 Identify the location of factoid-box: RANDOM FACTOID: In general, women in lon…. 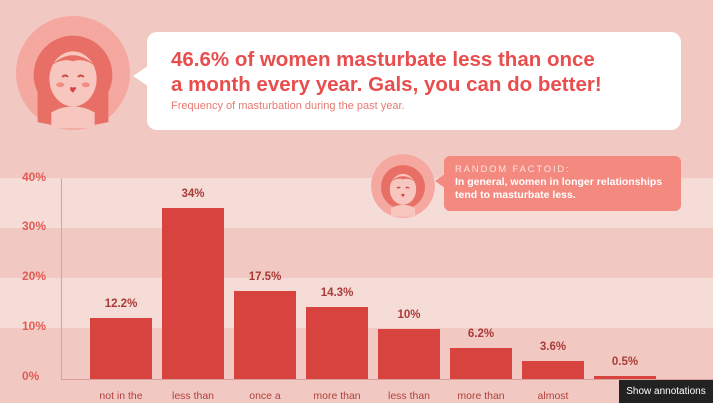
(558, 183).